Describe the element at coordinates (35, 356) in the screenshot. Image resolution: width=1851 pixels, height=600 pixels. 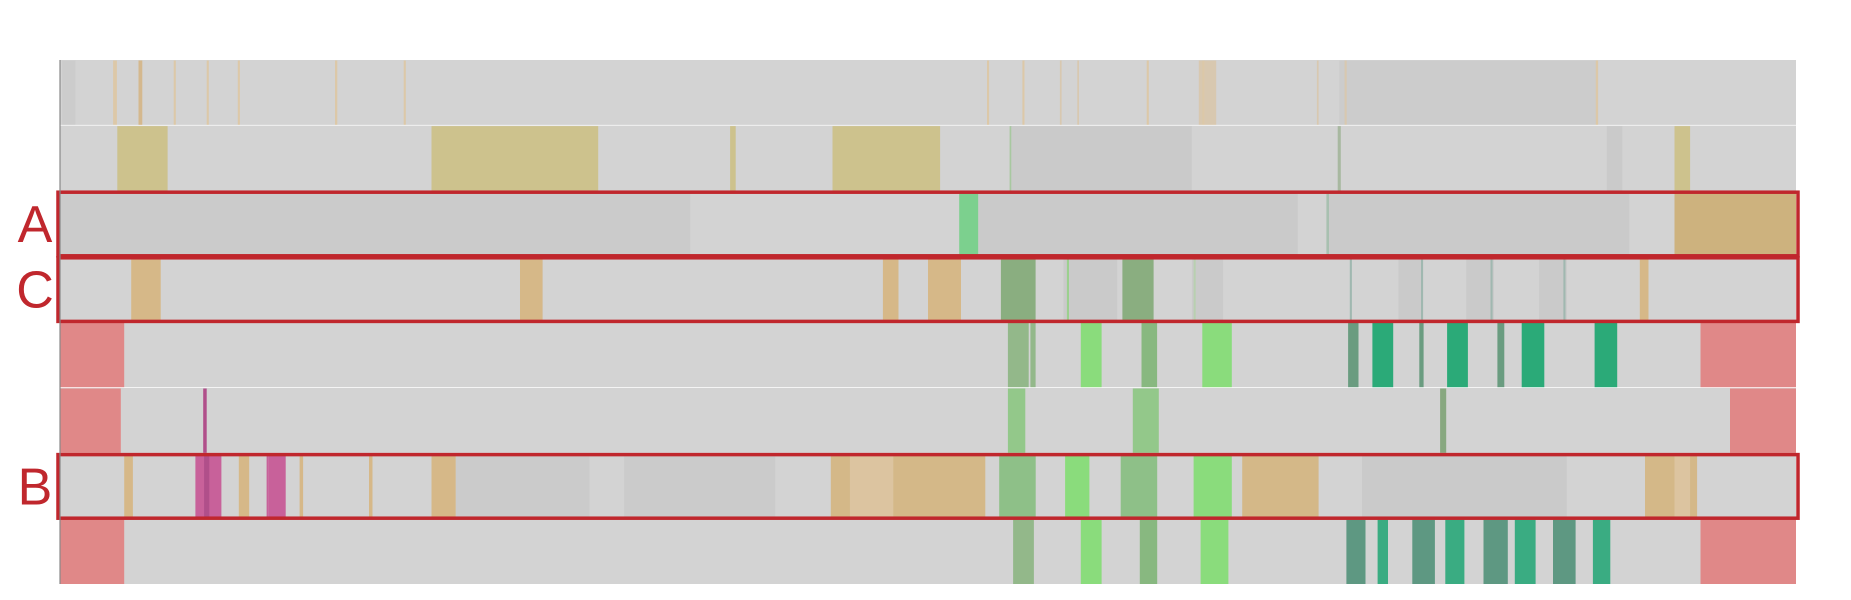
I see `row-labels: AC B` at that location.